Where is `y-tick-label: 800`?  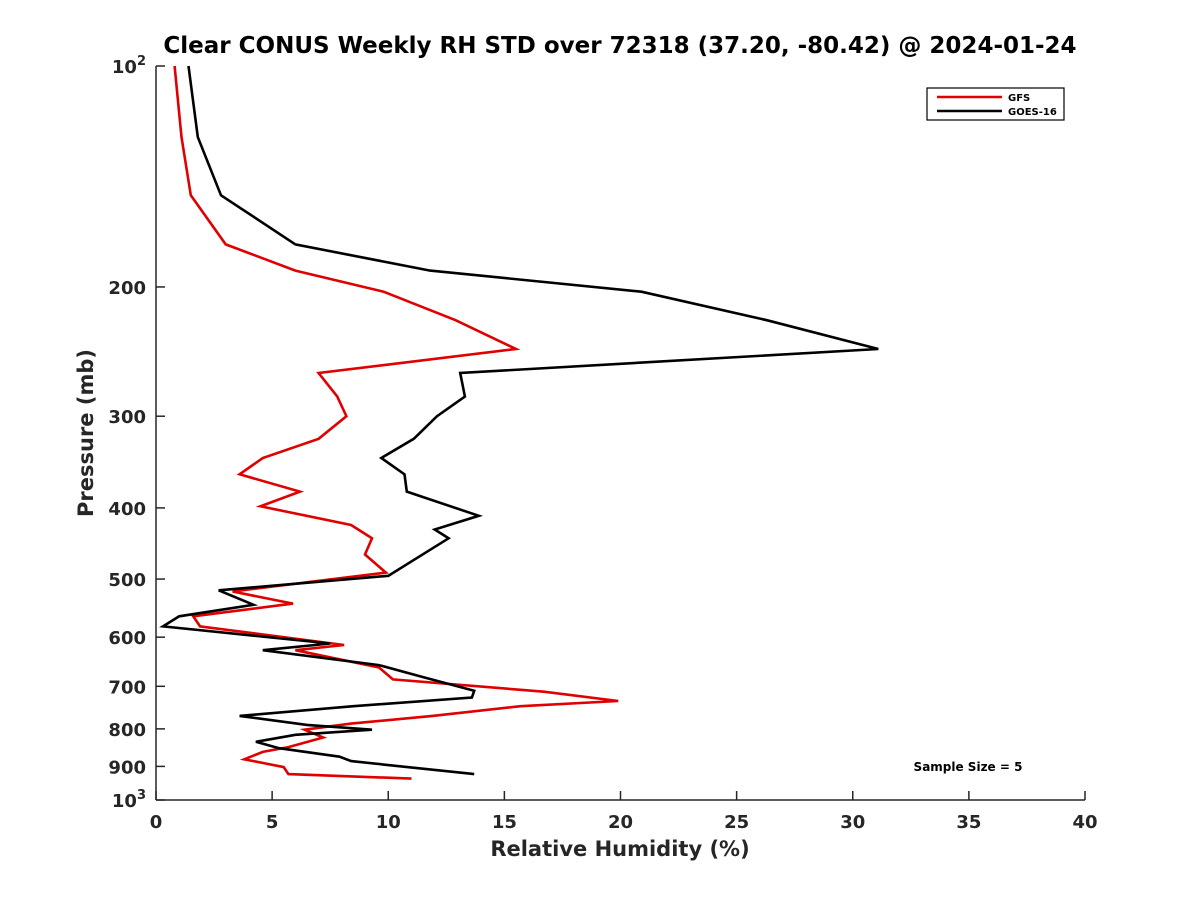
y-tick-label: 800 is located at coordinates (127, 730).